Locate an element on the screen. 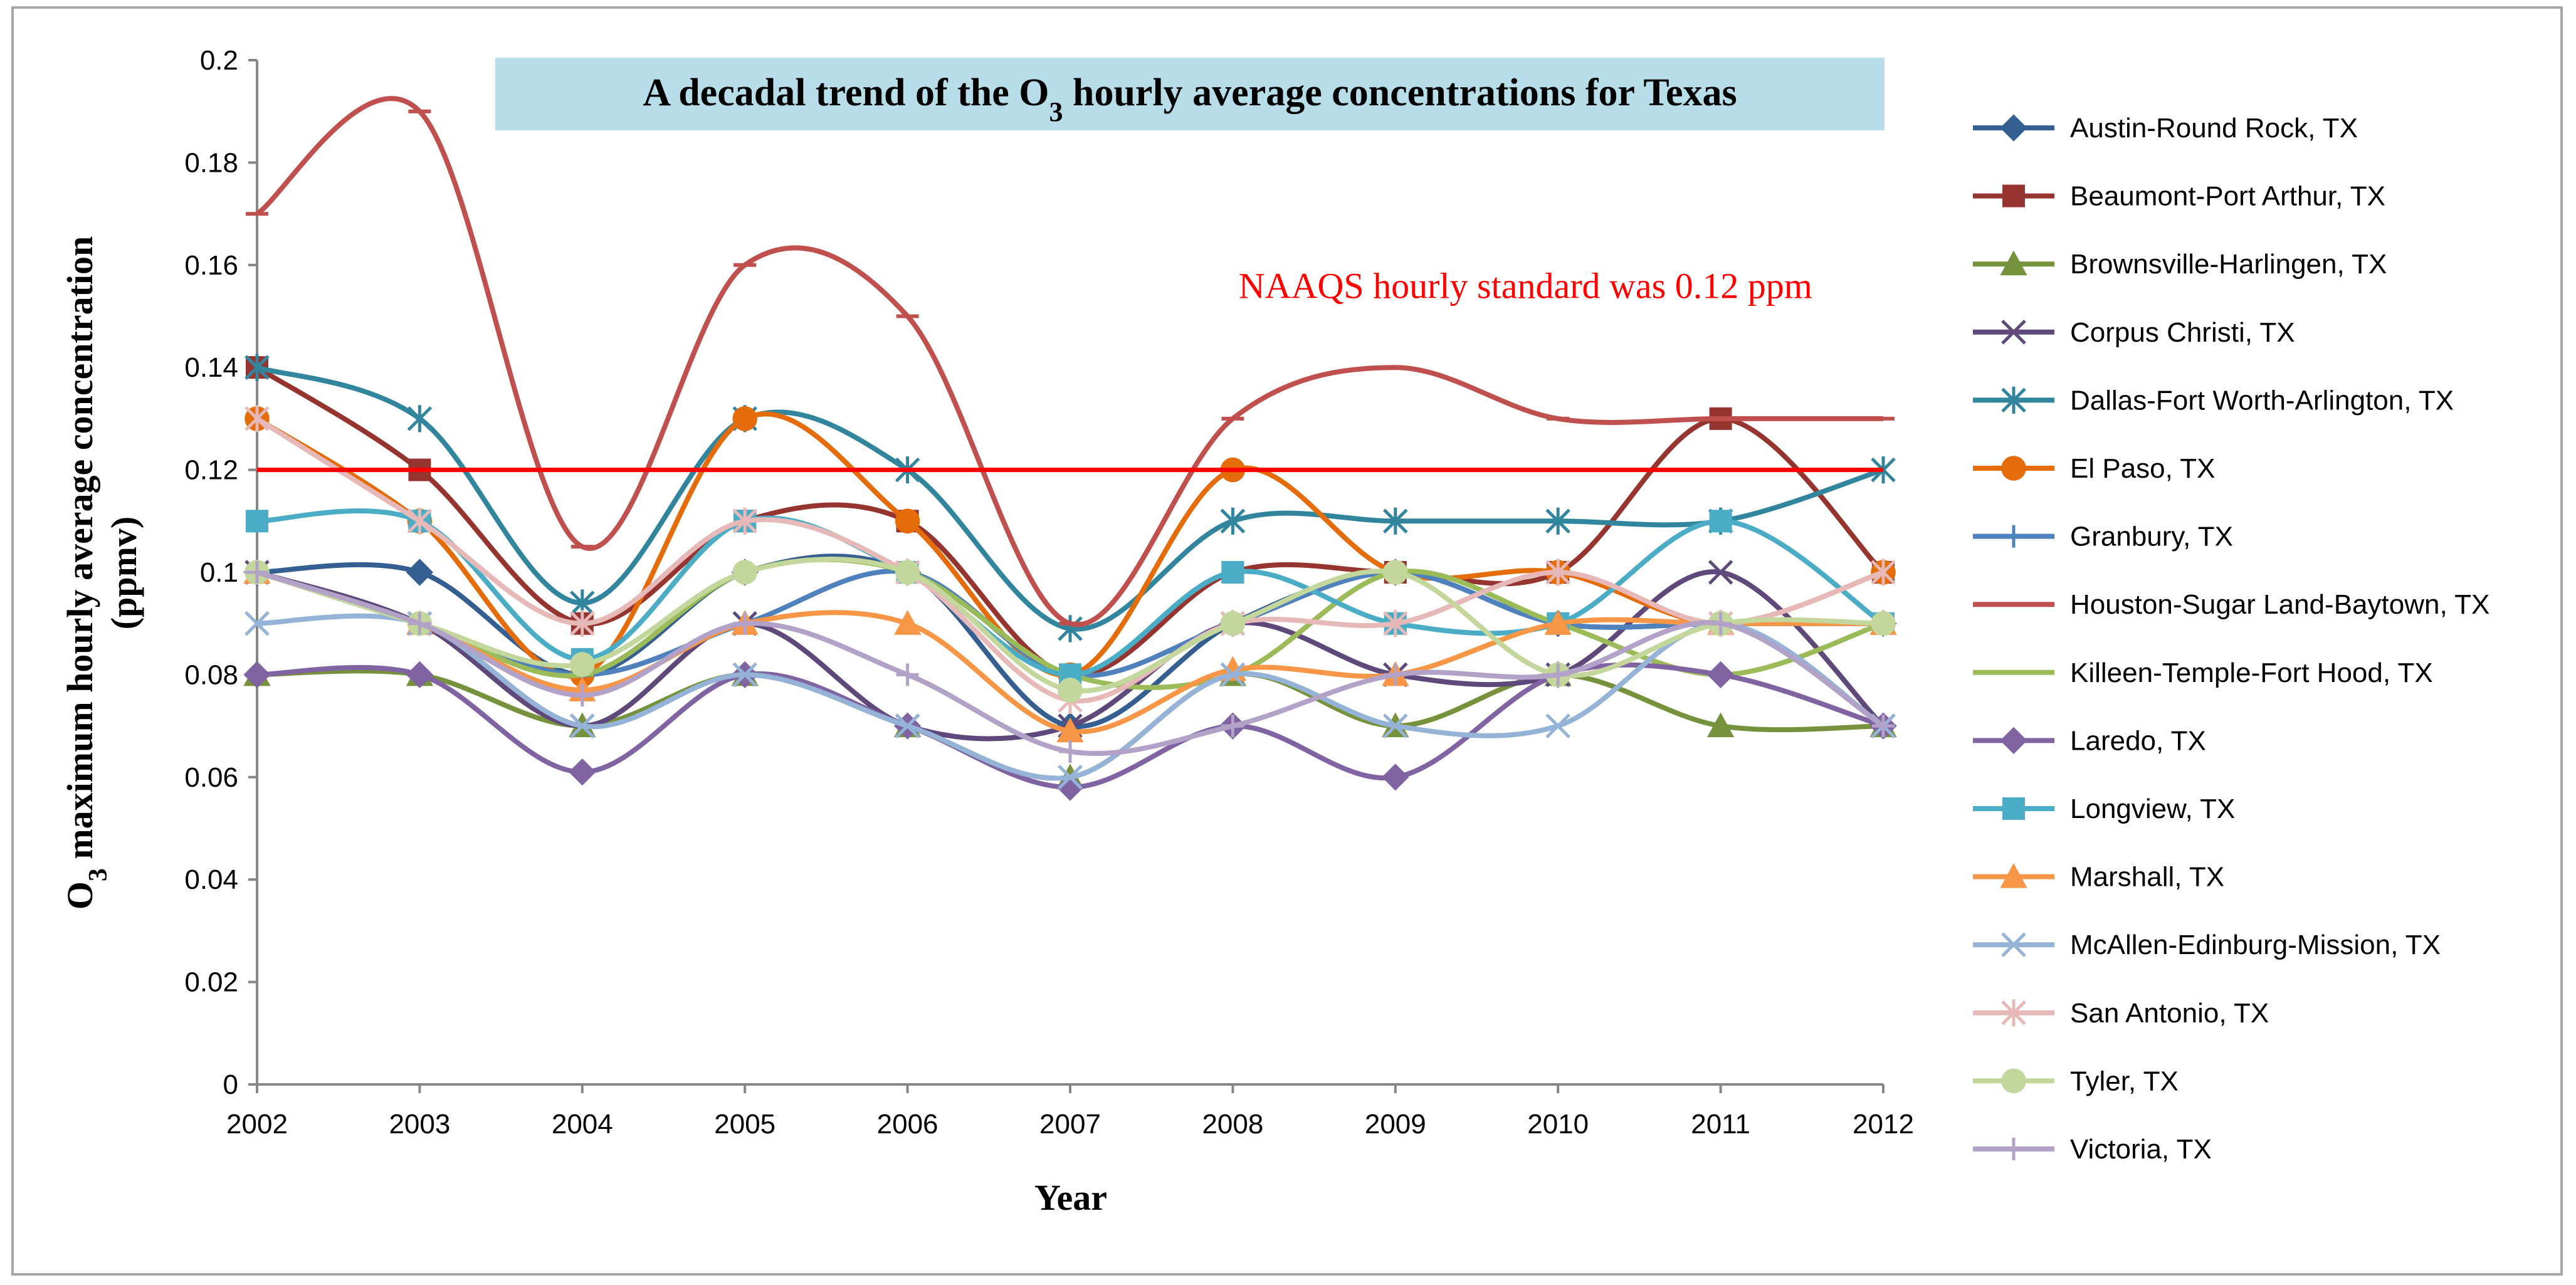 The width and height of the screenshot is (2576, 1285). legend-corpus-christi-tx-marker is located at coordinates (2013, 333).